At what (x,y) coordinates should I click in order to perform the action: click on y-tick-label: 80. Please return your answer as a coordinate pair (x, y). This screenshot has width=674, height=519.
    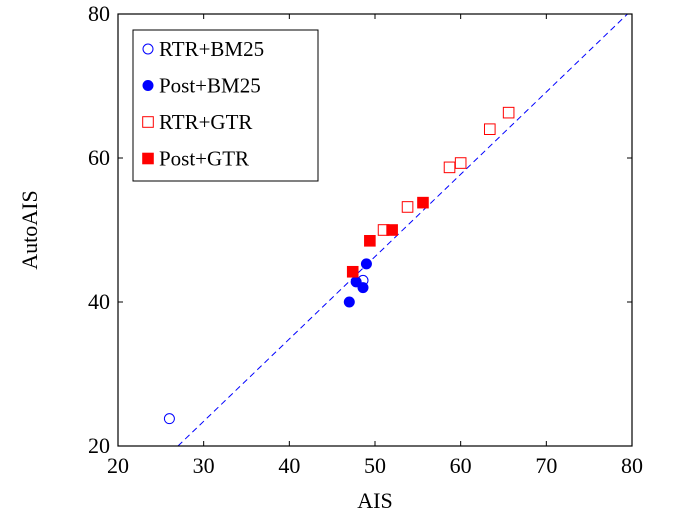
    Looking at the image, I should click on (99, 13).